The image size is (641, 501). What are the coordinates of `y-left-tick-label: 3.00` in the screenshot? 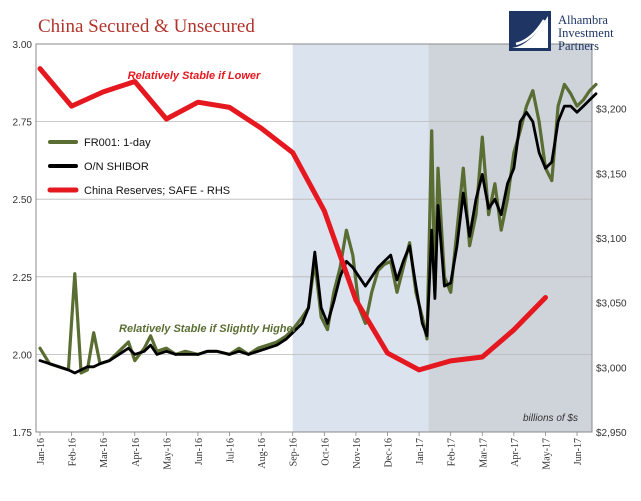 It's located at (23, 45).